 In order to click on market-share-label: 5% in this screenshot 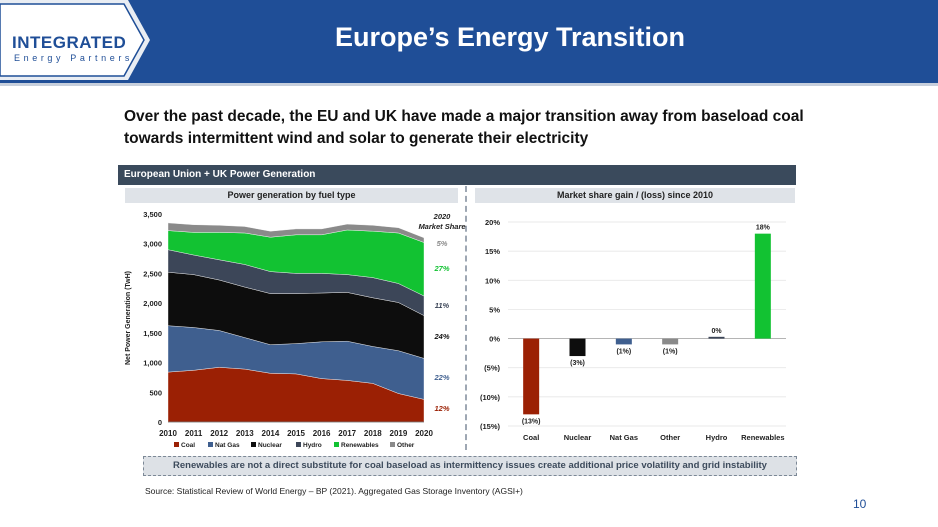, I will do `click(442, 243)`.